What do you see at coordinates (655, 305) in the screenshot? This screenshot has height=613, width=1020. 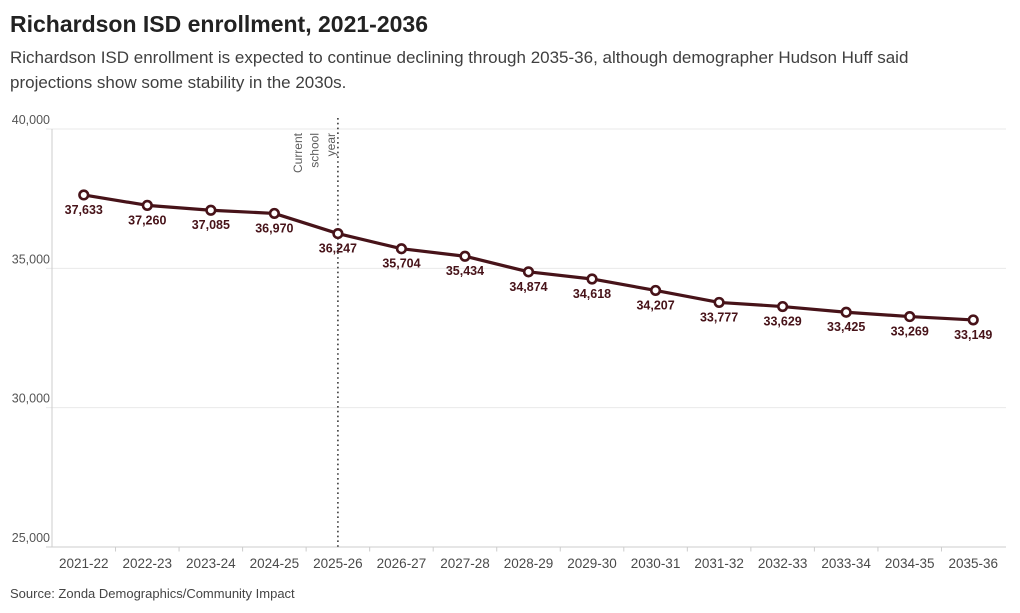 I see `data-point-label: 34,207` at bounding box center [655, 305].